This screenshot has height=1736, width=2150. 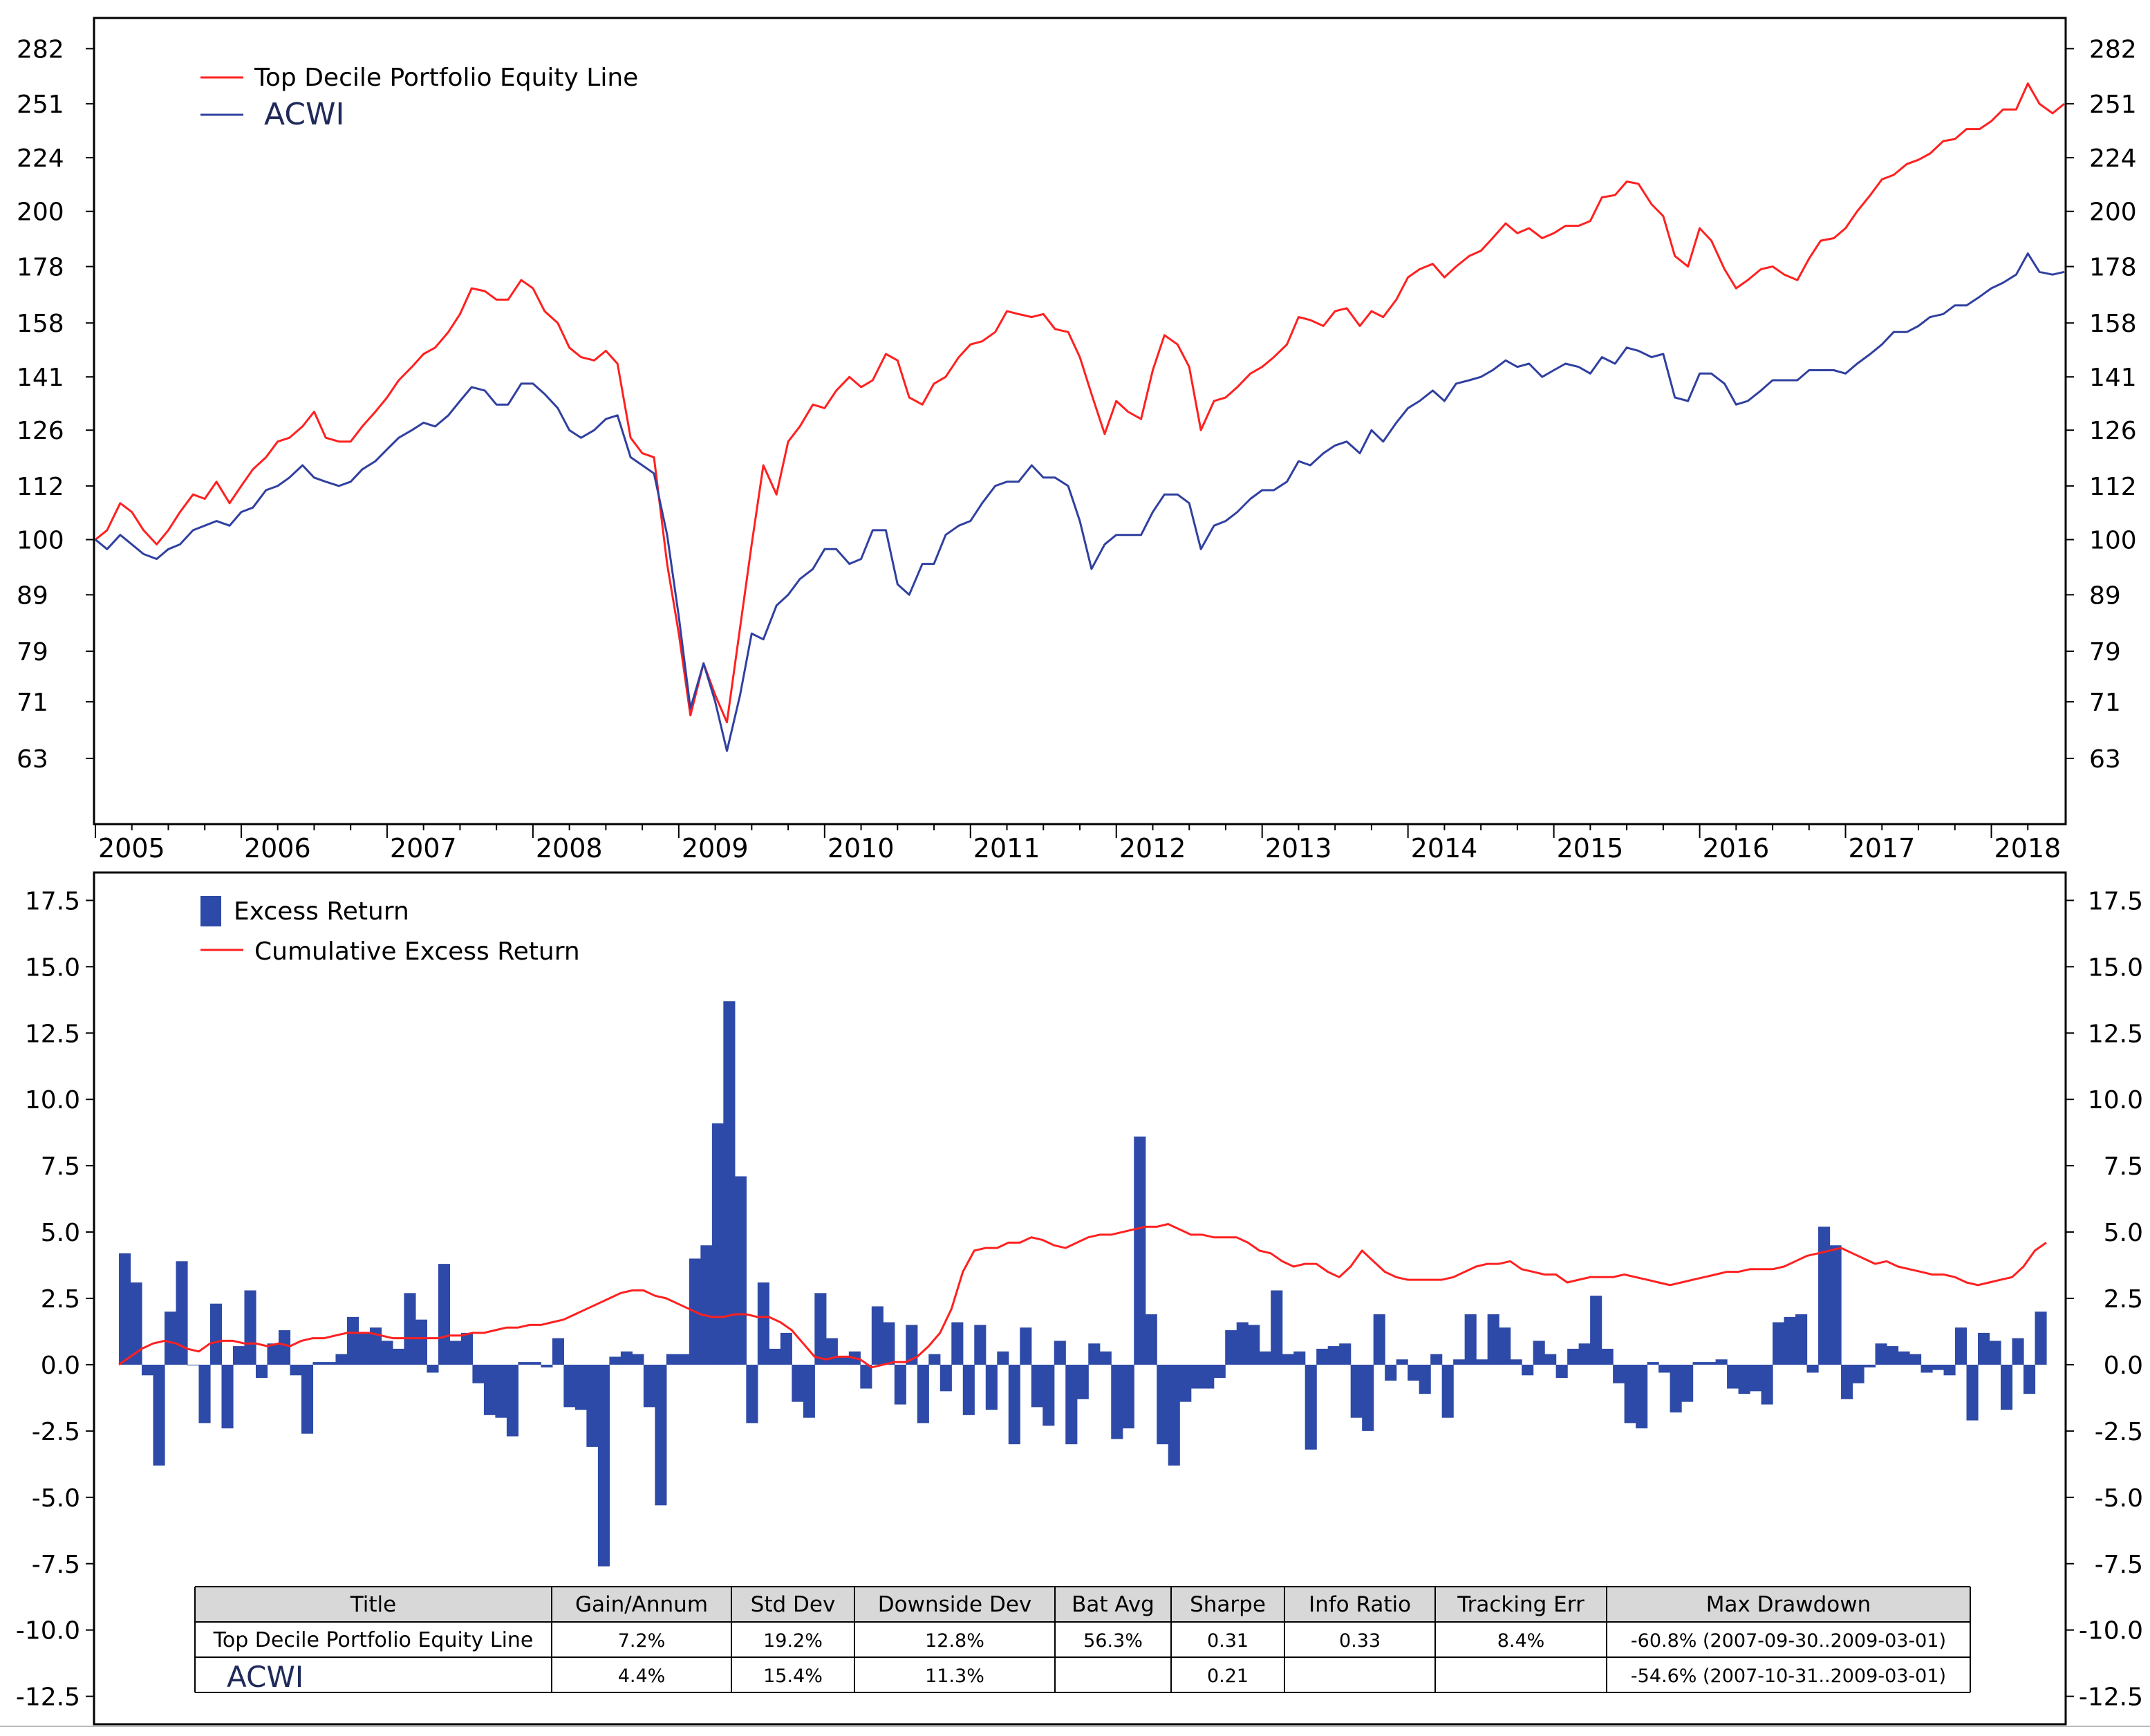 I want to click on equity-y-tick-label: 79, so click(x=32, y=652).